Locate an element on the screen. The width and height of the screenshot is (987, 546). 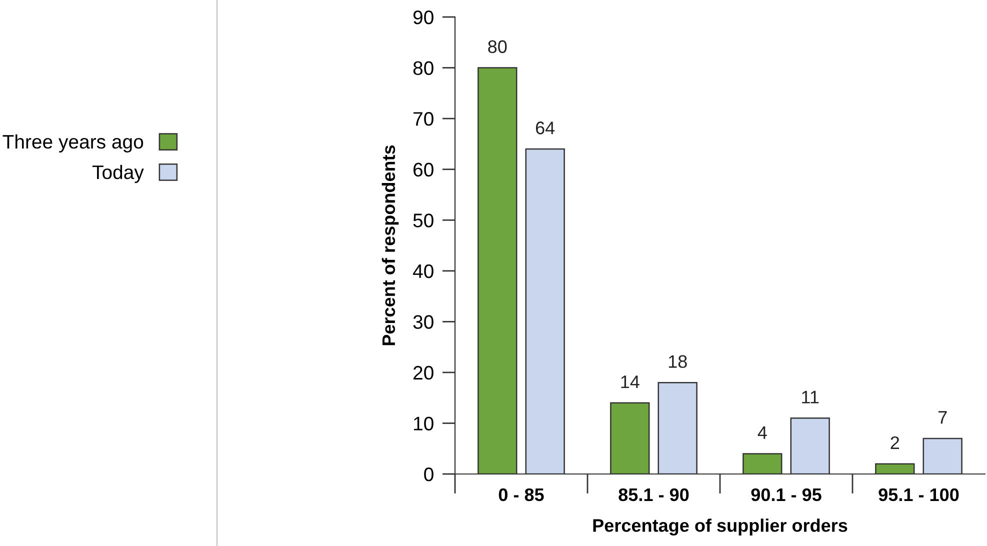
legend-label: Today is located at coordinates (118, 173).